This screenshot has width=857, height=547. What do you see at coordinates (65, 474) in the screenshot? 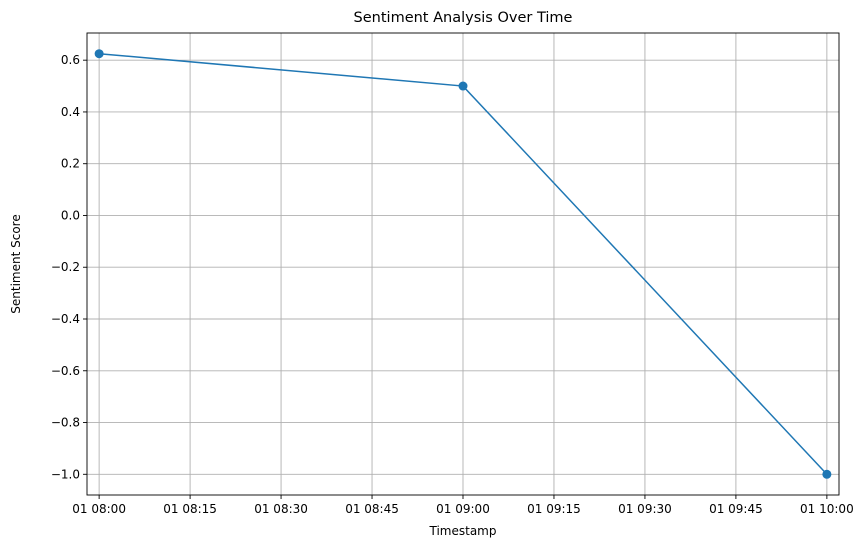
I see `y-tick-label: −1.0` at bounding box center [65, 474].